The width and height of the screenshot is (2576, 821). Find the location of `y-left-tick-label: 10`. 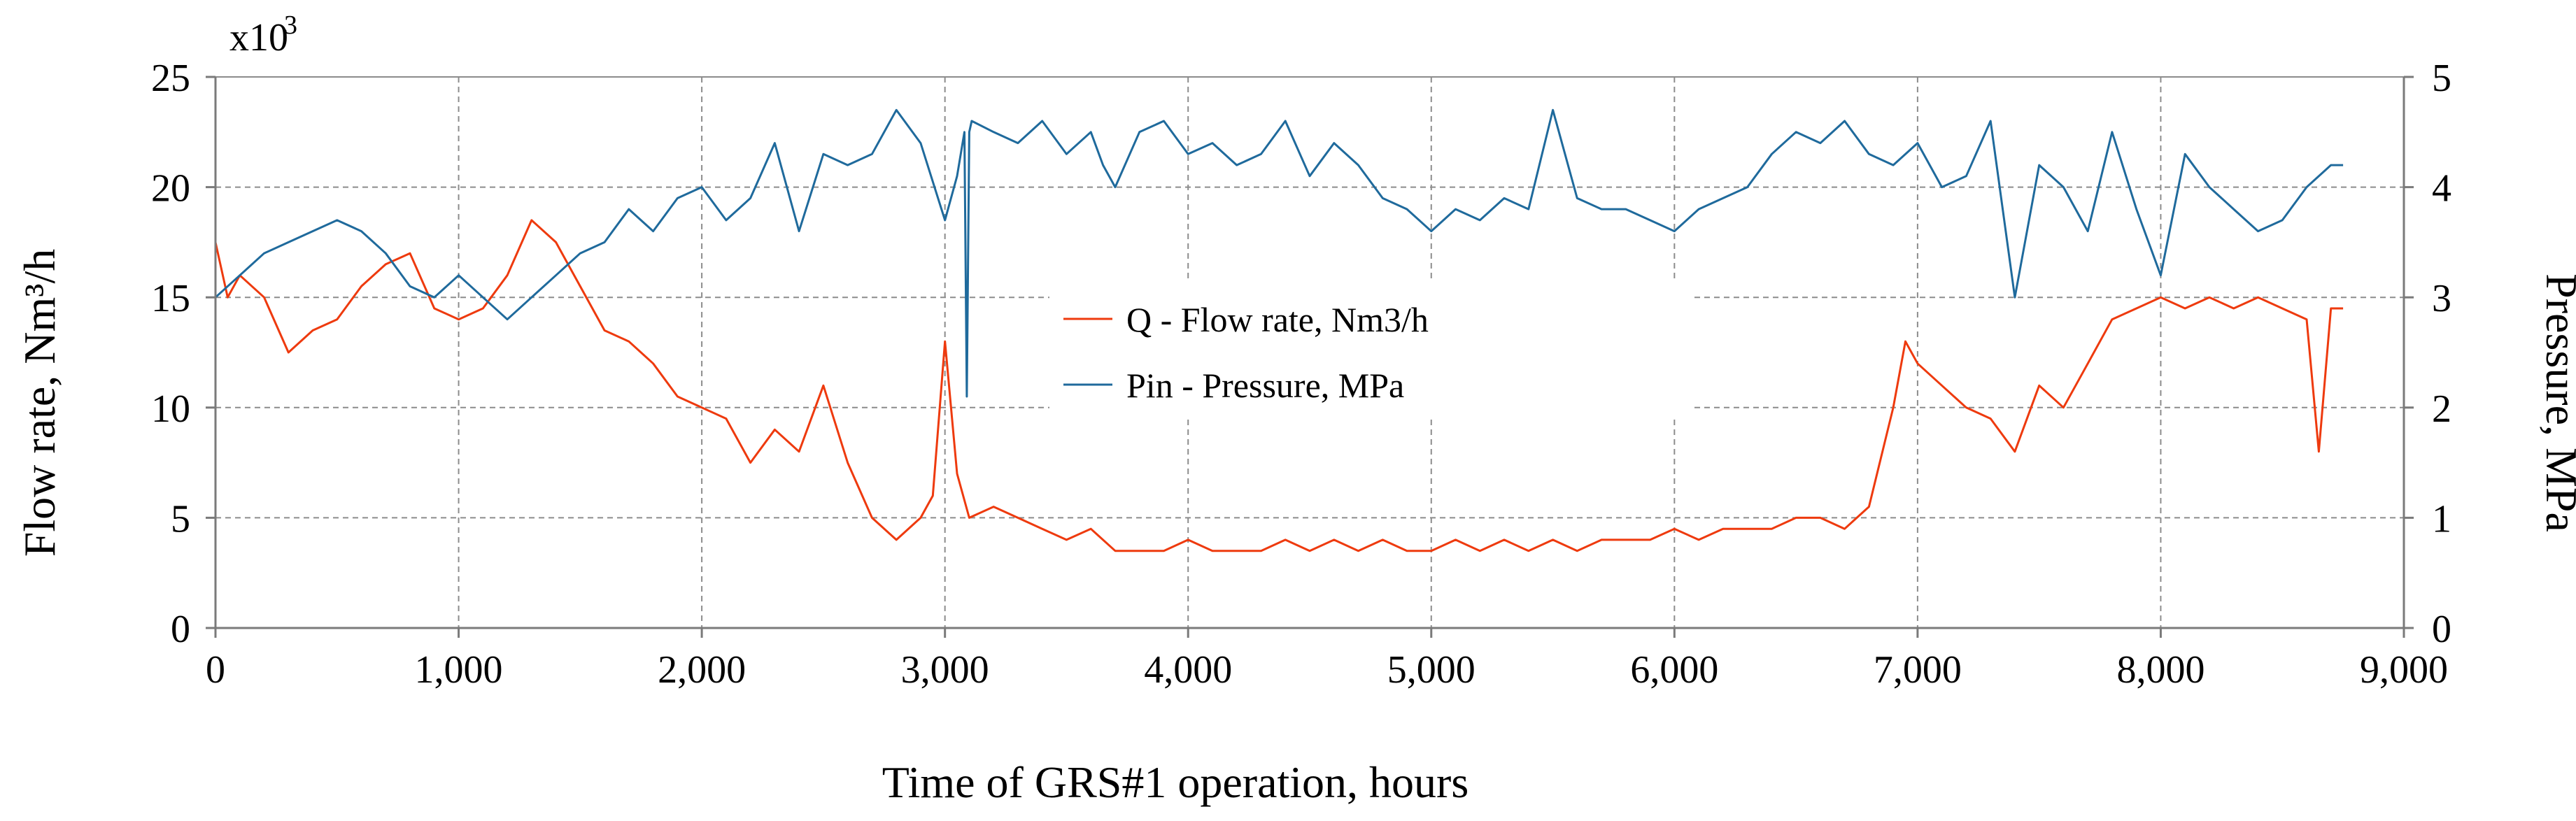

y-left-tick-label: 10 is located at coordinates (170, 409).